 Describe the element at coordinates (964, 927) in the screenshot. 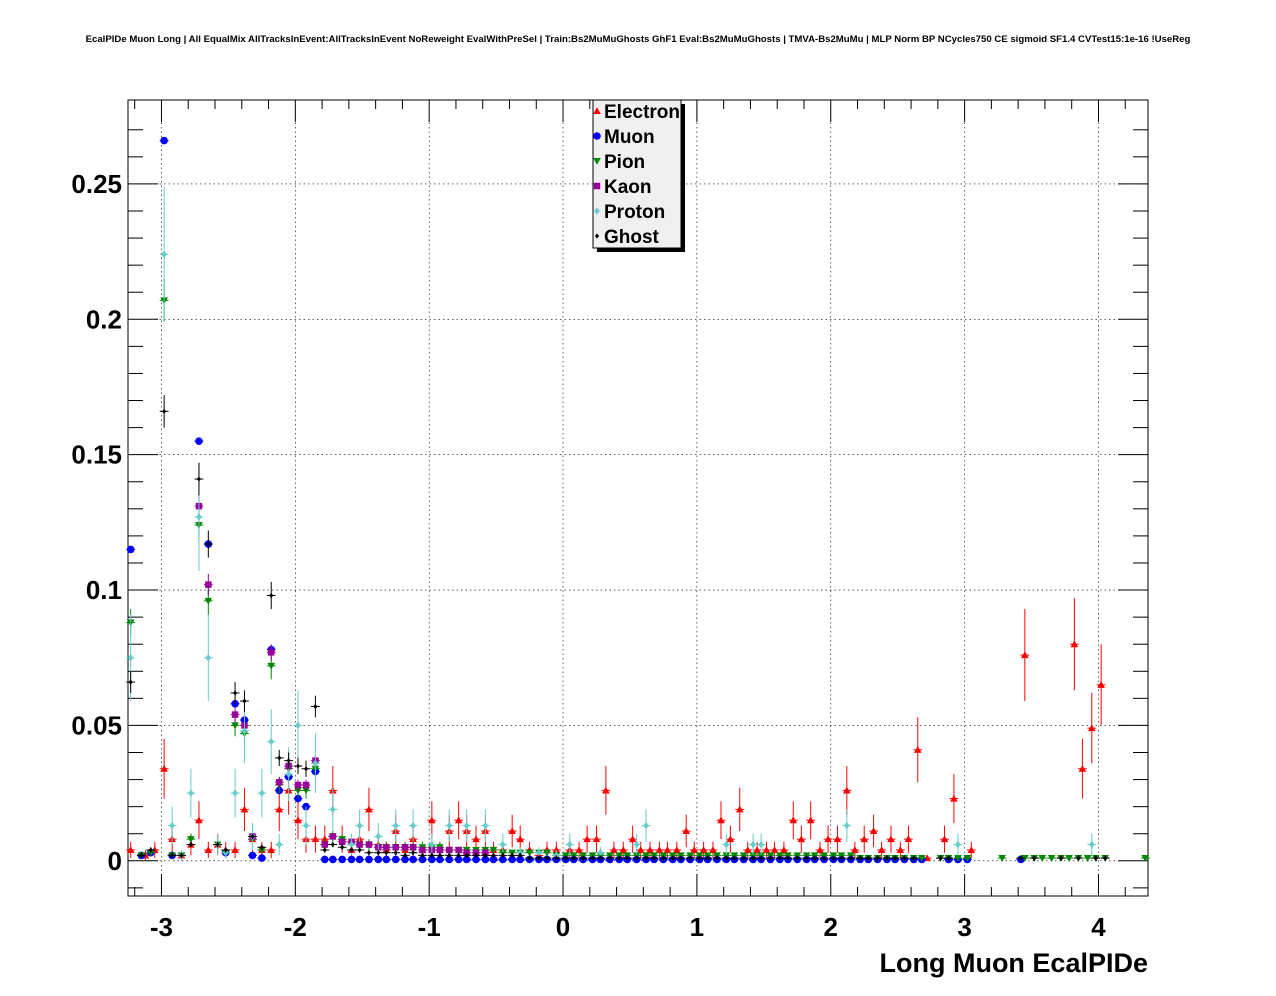

I see `x-tick-label: 3` at that location.